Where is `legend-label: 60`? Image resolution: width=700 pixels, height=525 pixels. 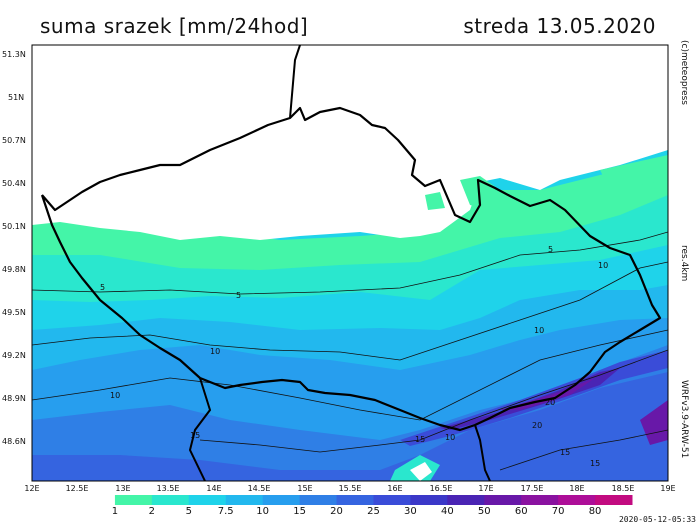
legend-label: 60 is located at coordinates (521, 511).